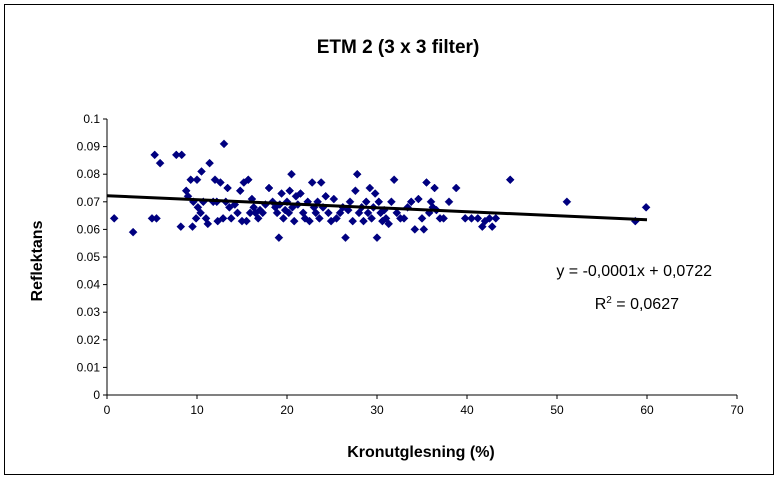 This screenshot has width=779, height=480. I want to click on y-tick-label: 0.04, so click(89, 285).